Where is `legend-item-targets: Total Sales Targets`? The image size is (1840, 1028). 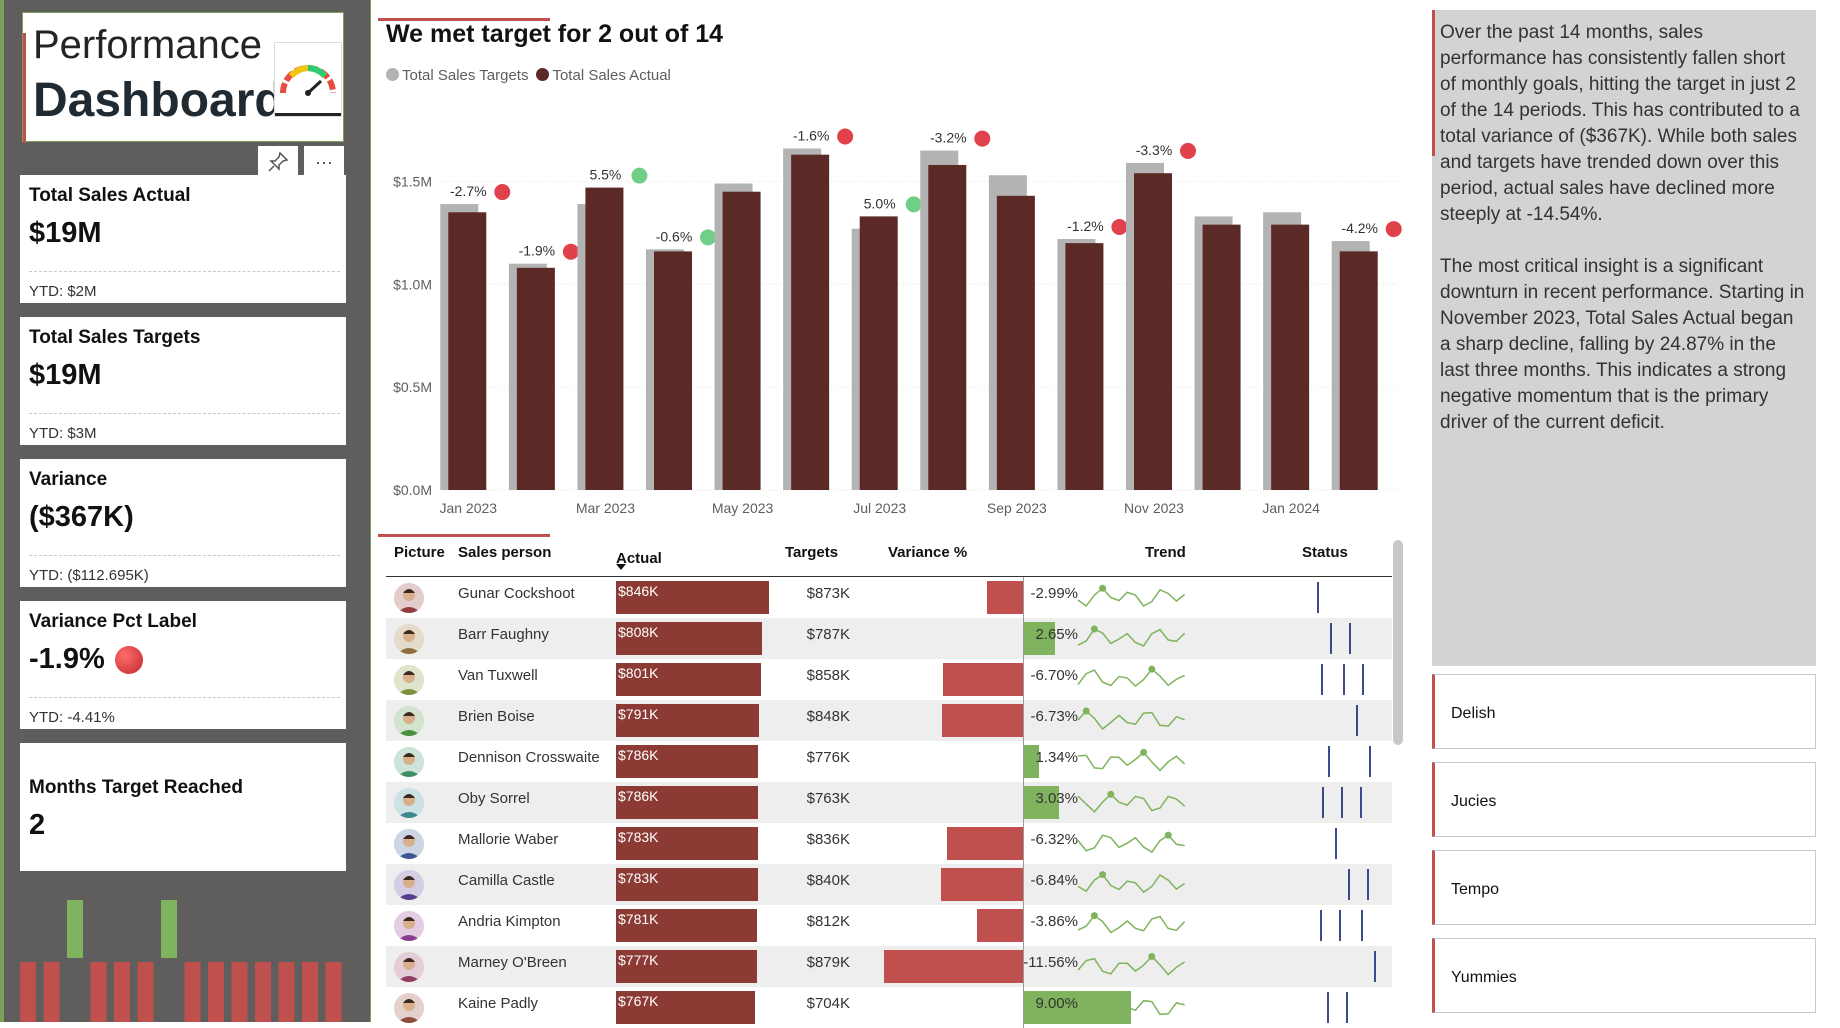
legend-item-targets: Total Sales Targets is located at coordinates (457, 75).